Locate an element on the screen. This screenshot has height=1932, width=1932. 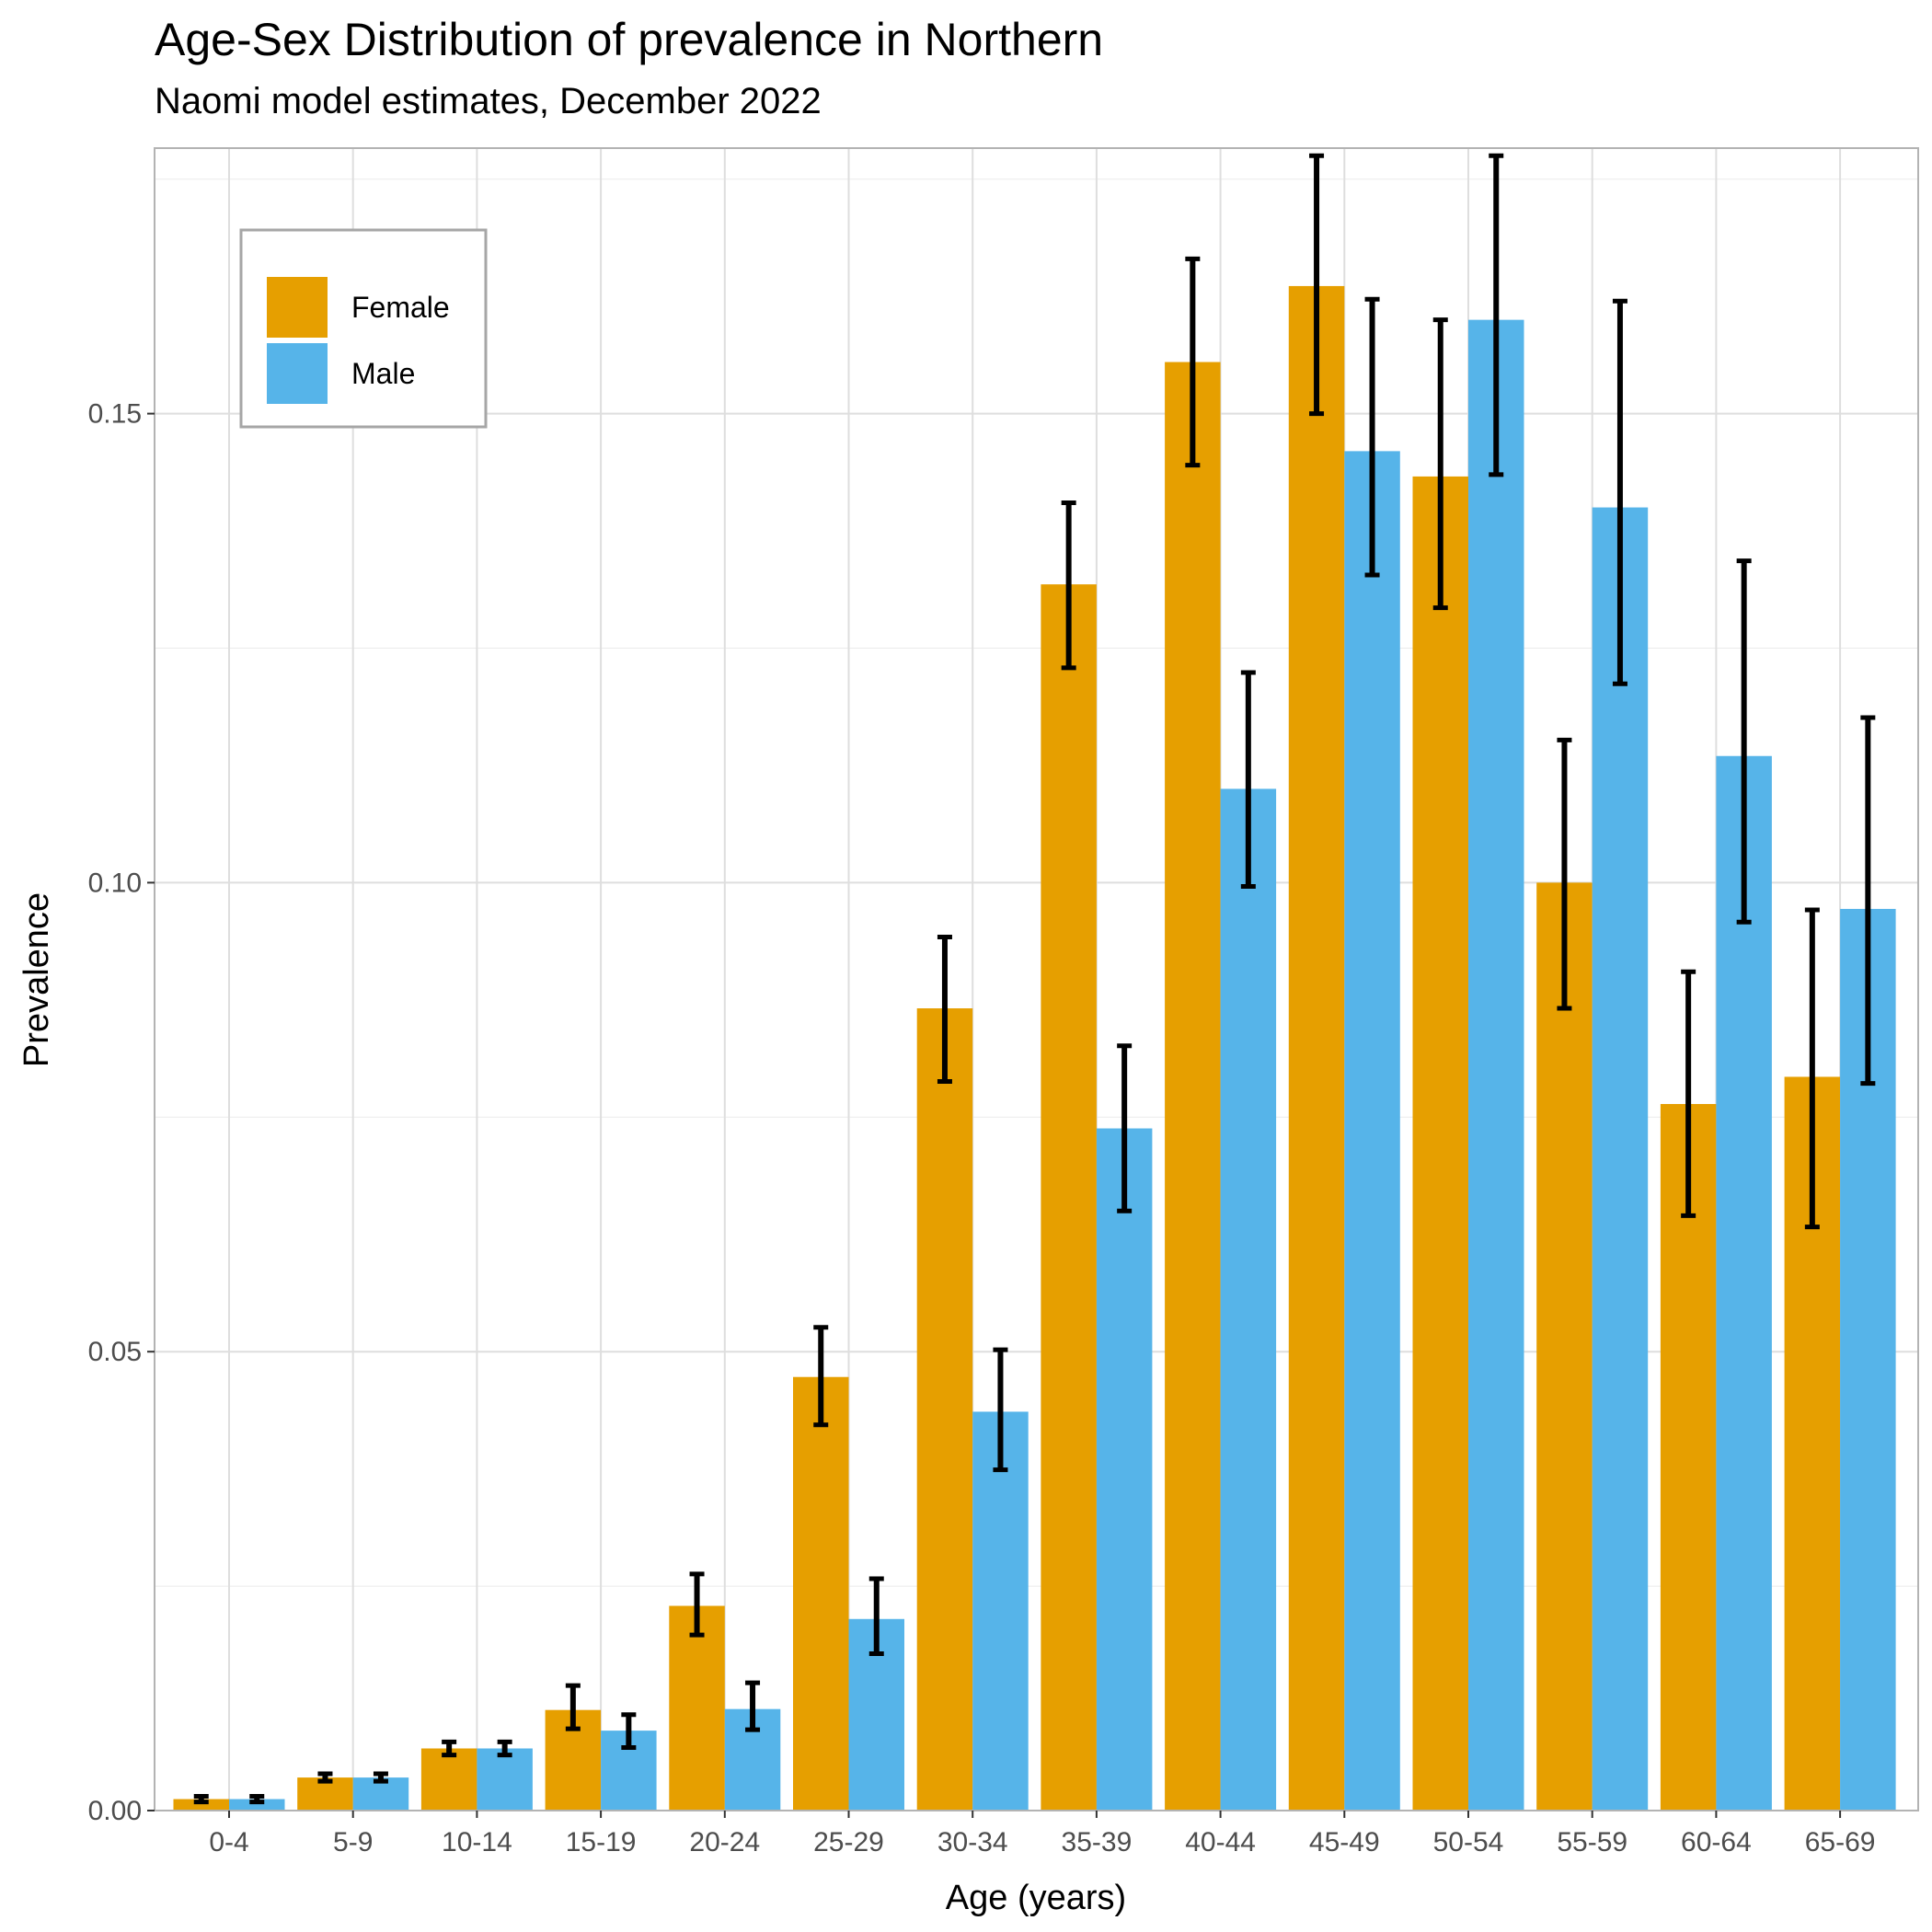
y-tick-label: 0.15 is located at coordinates (115, 414).